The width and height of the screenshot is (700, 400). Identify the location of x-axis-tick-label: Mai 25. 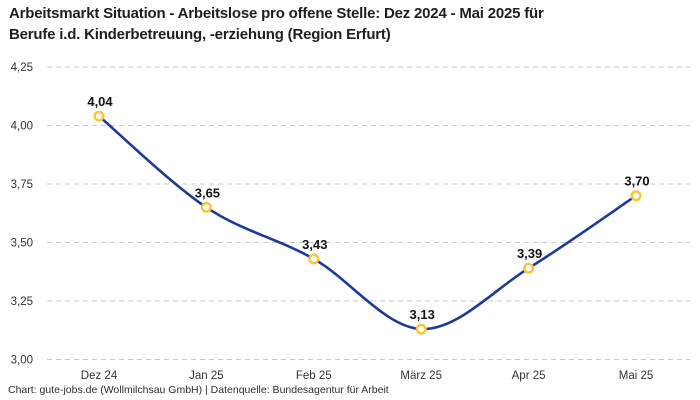
(636, 376).